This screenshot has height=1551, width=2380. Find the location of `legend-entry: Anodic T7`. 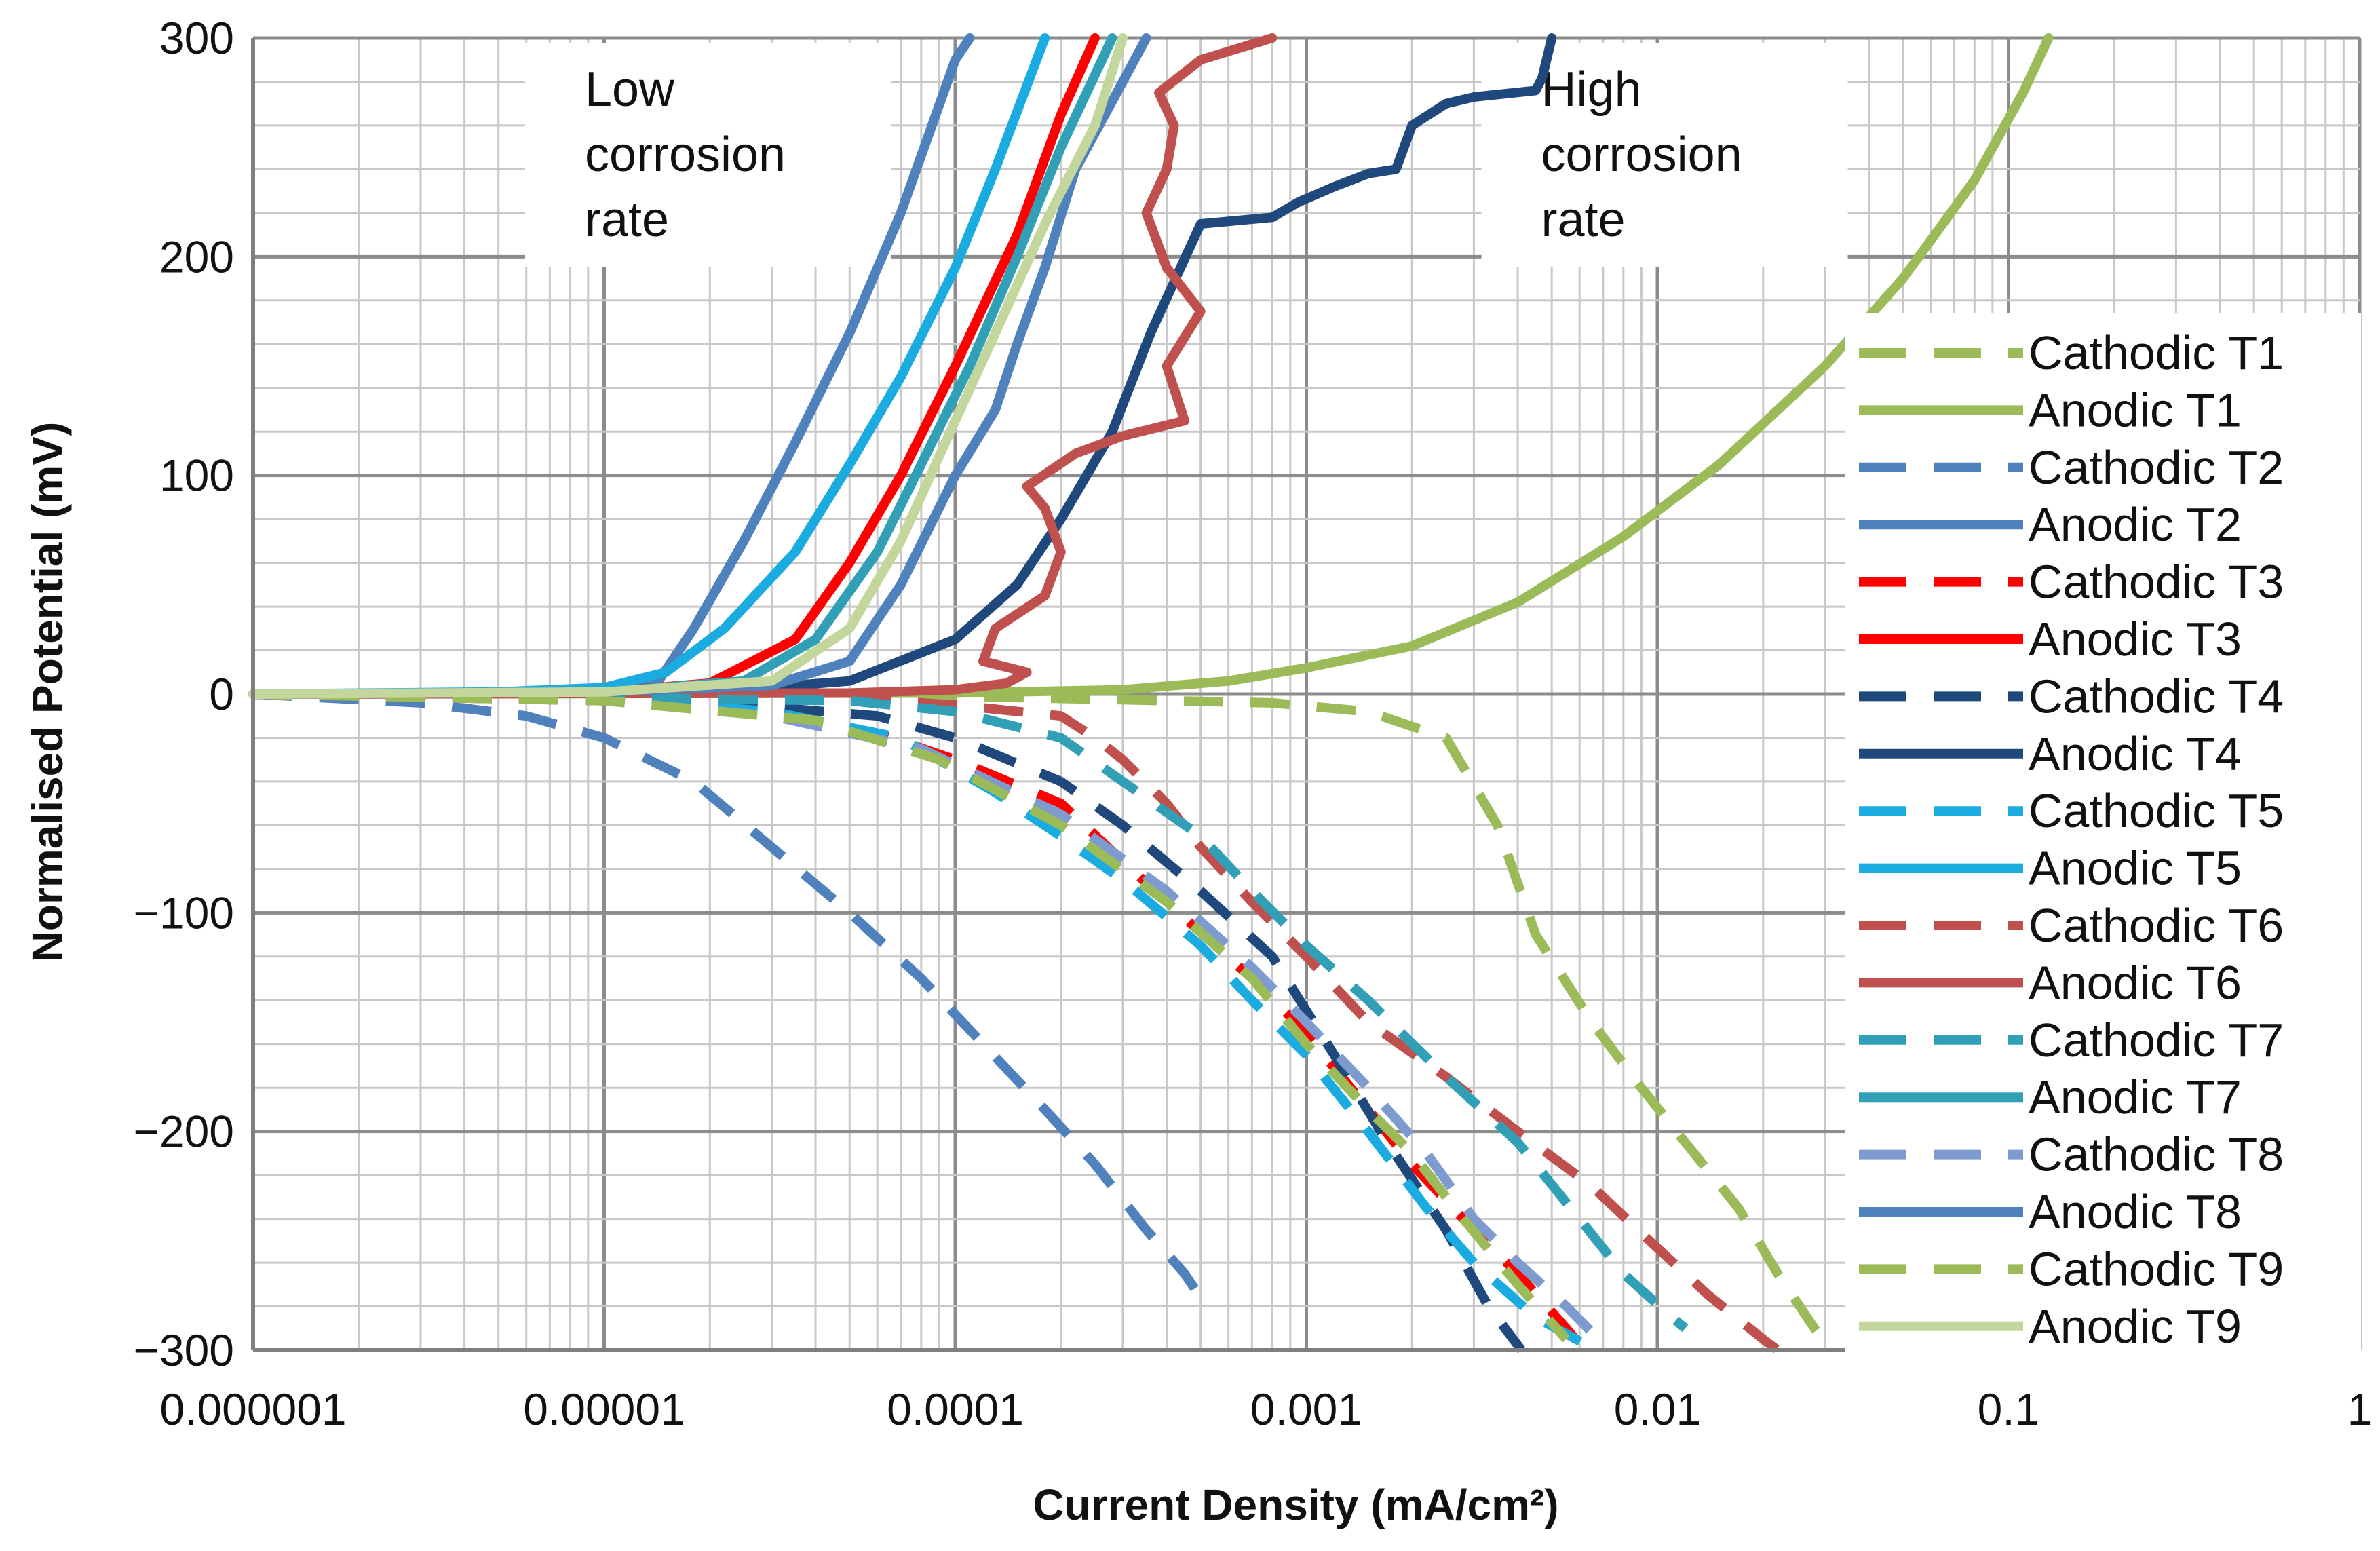

legend-entry: Anodic T7 is located at coordinates (2051, 1097).